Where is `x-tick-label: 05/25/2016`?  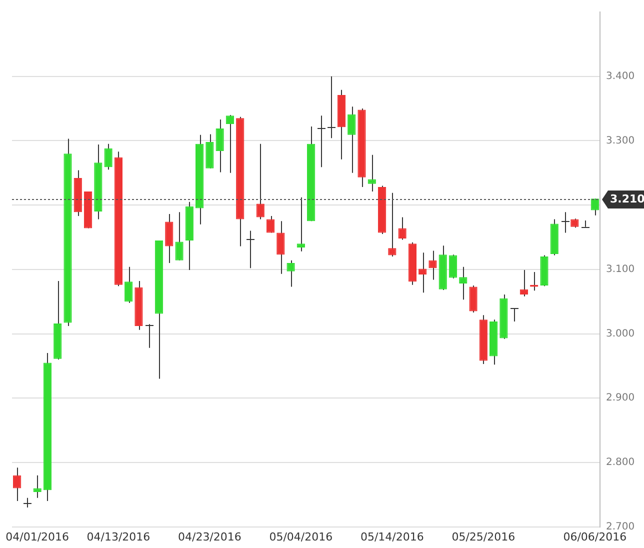
x-tick-label: 05/25/2016 is located at coordinates (484, 537).